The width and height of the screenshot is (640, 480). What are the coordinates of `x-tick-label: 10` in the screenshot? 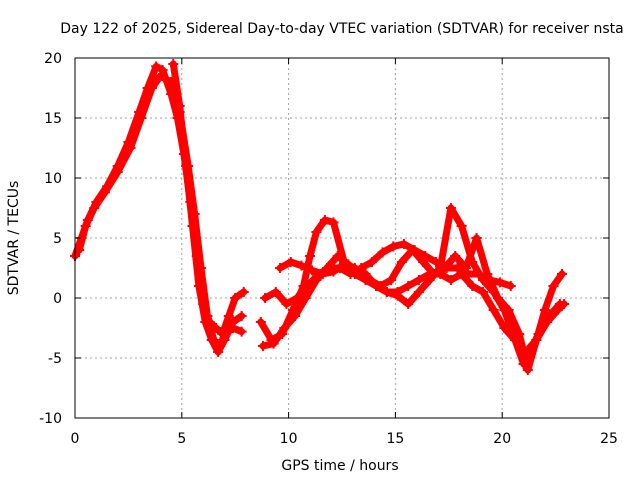 It's located at (289, 439).